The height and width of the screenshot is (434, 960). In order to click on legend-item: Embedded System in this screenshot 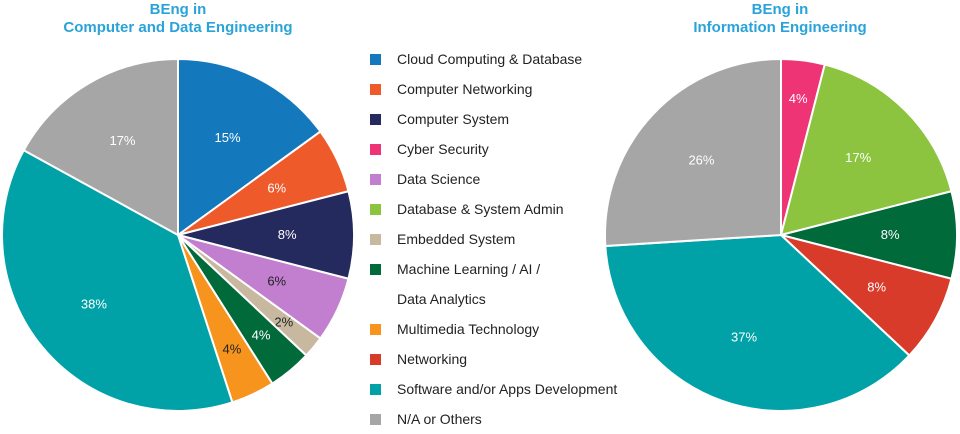, I will do `click(490, 239)`.